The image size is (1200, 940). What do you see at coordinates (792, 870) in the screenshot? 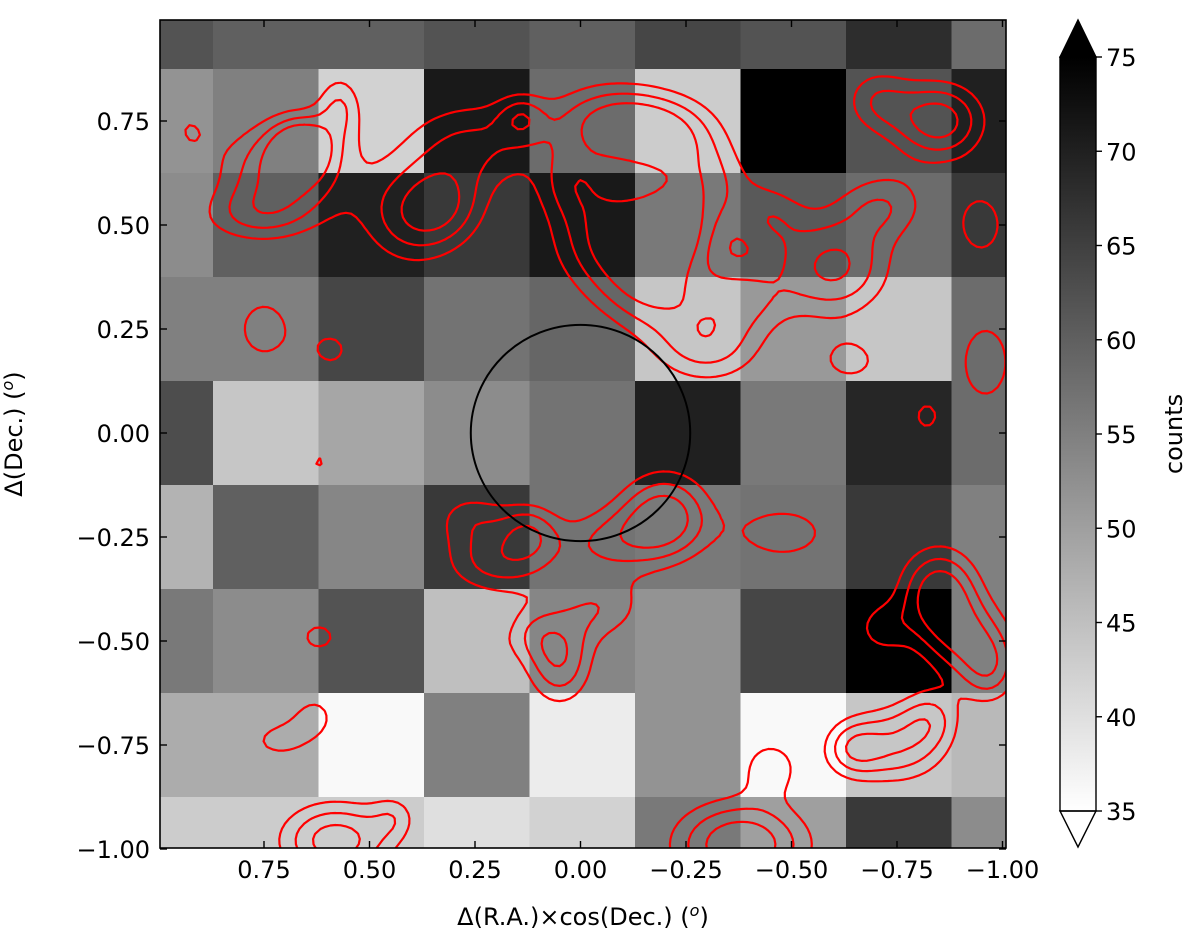
I see `x-tick-label: −0.50` at bounding box center [792, 870].